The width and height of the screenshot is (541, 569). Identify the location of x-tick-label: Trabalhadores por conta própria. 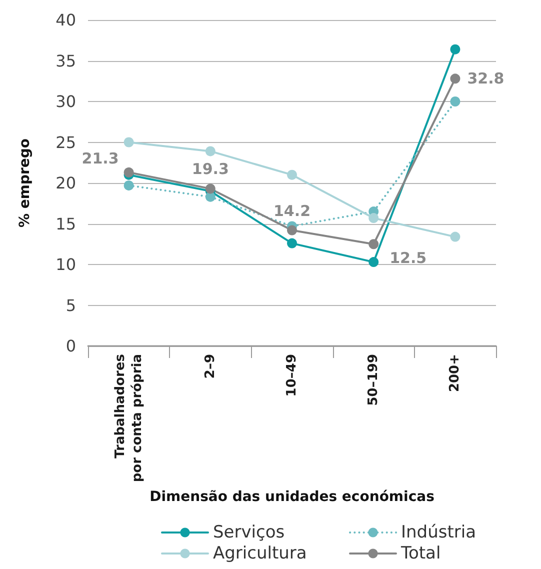
(128, 418).